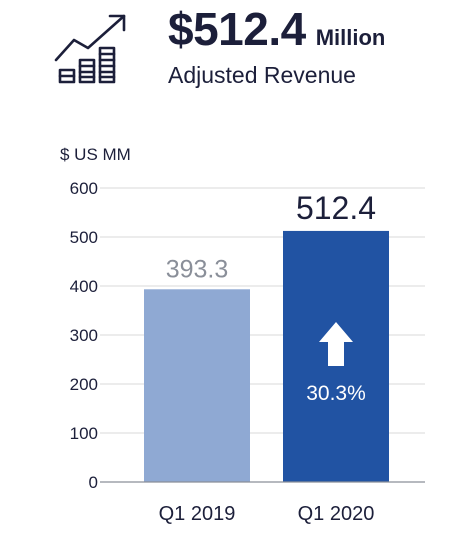 The image size is (460, 536). Describe the element at coordinates (84, 188) in the screenshot. I see `y-tick-label: 600` at that location.